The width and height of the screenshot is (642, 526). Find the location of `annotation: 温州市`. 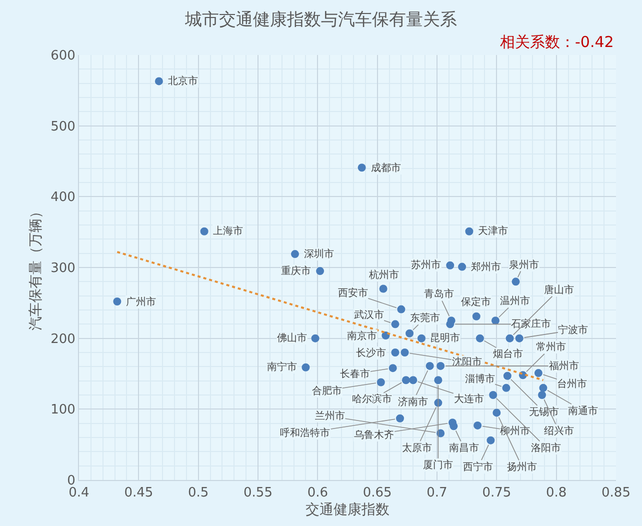

annotation: 温州市 is located at coordinates (515, 301).